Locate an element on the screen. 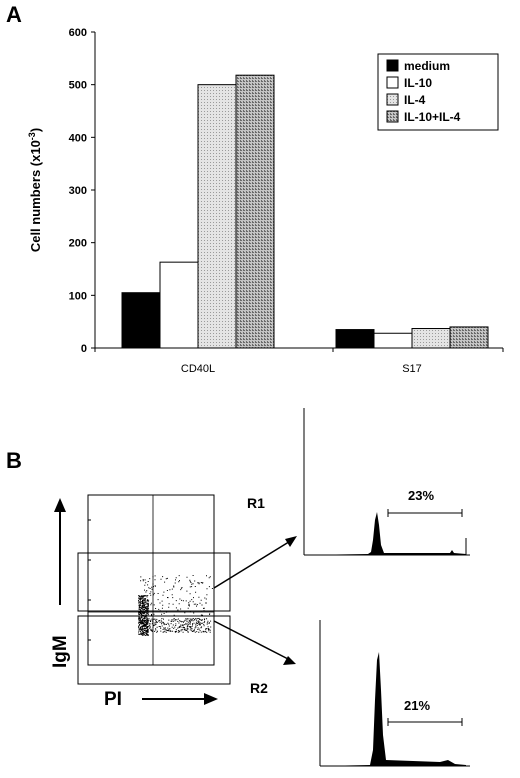  y-tick-label: 600 is located at coordinates (78, 33).